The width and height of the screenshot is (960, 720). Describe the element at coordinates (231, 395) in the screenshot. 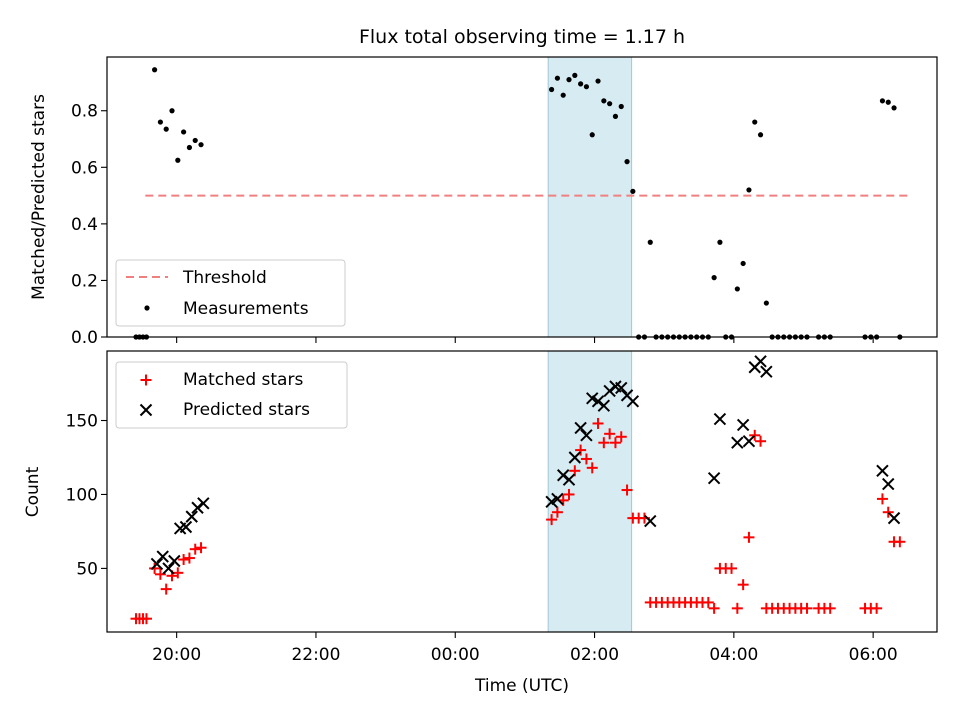

I see `bottom-legend-box` at that location.